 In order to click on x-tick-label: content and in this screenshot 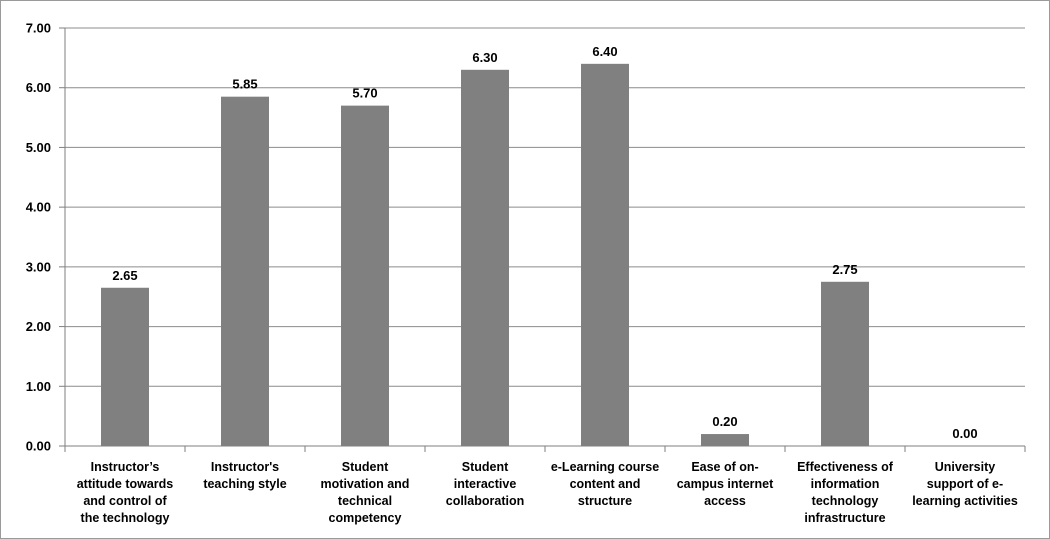, I will do `click(605, 484)`.